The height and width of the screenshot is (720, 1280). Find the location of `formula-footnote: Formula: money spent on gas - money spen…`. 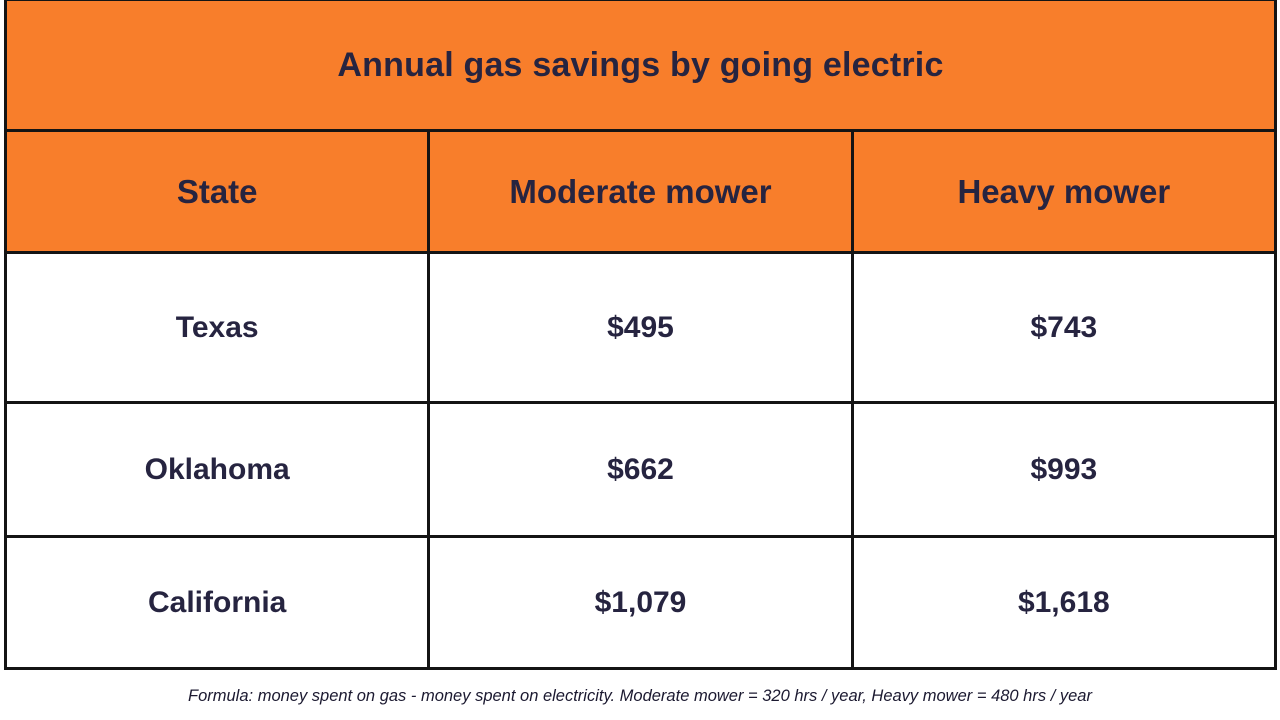

formula-footnote: Formula: money spent on gas - money spen… is located at coordinates (640, 696).